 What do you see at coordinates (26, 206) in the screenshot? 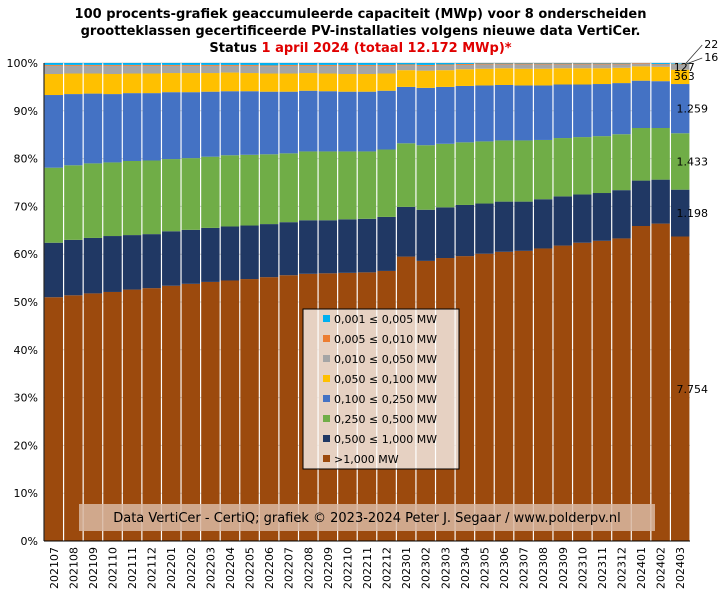
I see `y-tick-label: 70%` at bounding box center [26, 206].